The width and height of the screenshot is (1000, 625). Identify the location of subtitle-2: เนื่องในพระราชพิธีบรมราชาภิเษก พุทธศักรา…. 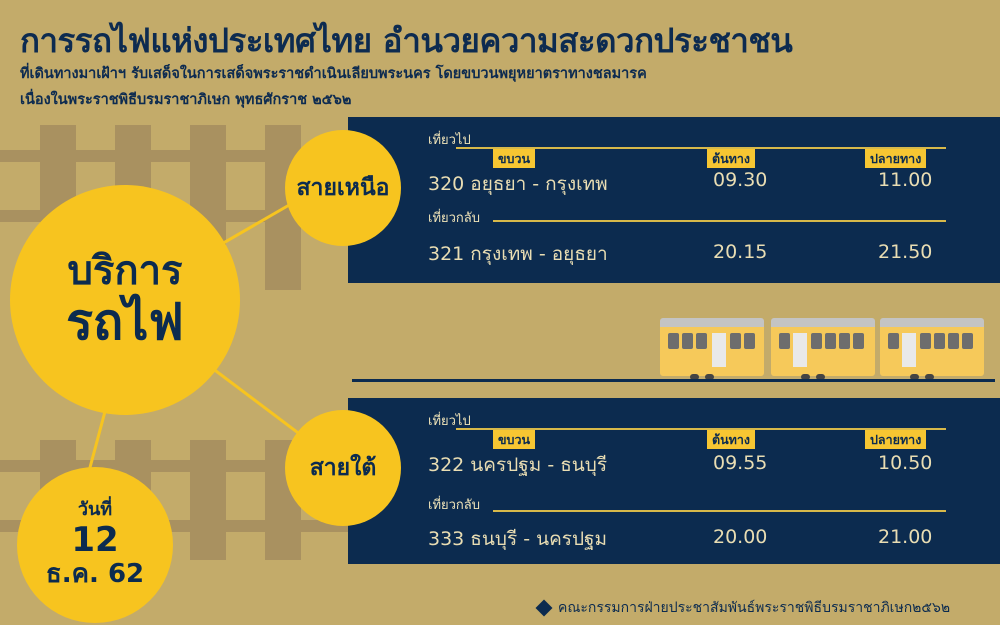
(186, 100).